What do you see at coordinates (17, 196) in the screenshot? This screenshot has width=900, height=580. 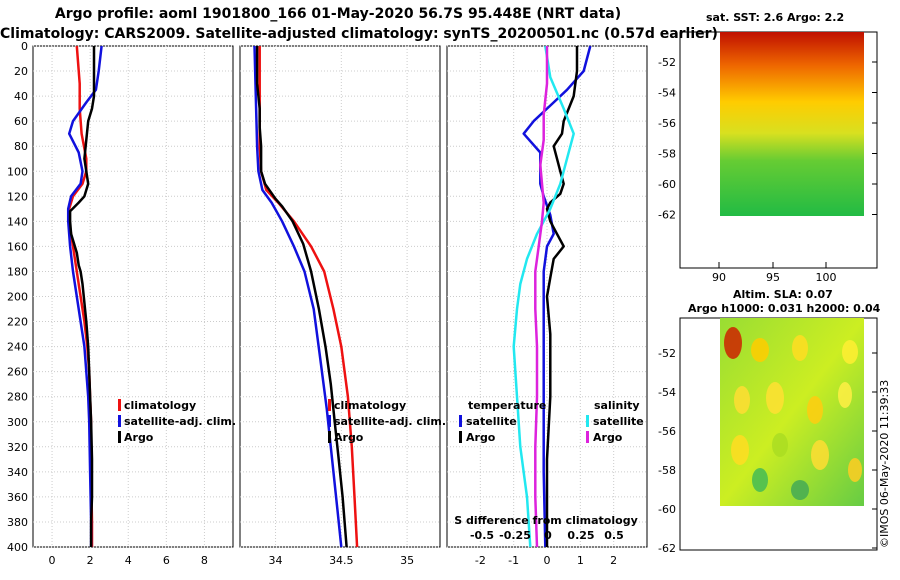 I see `depth-tick-label: 120` at bounding box center [17, 196].